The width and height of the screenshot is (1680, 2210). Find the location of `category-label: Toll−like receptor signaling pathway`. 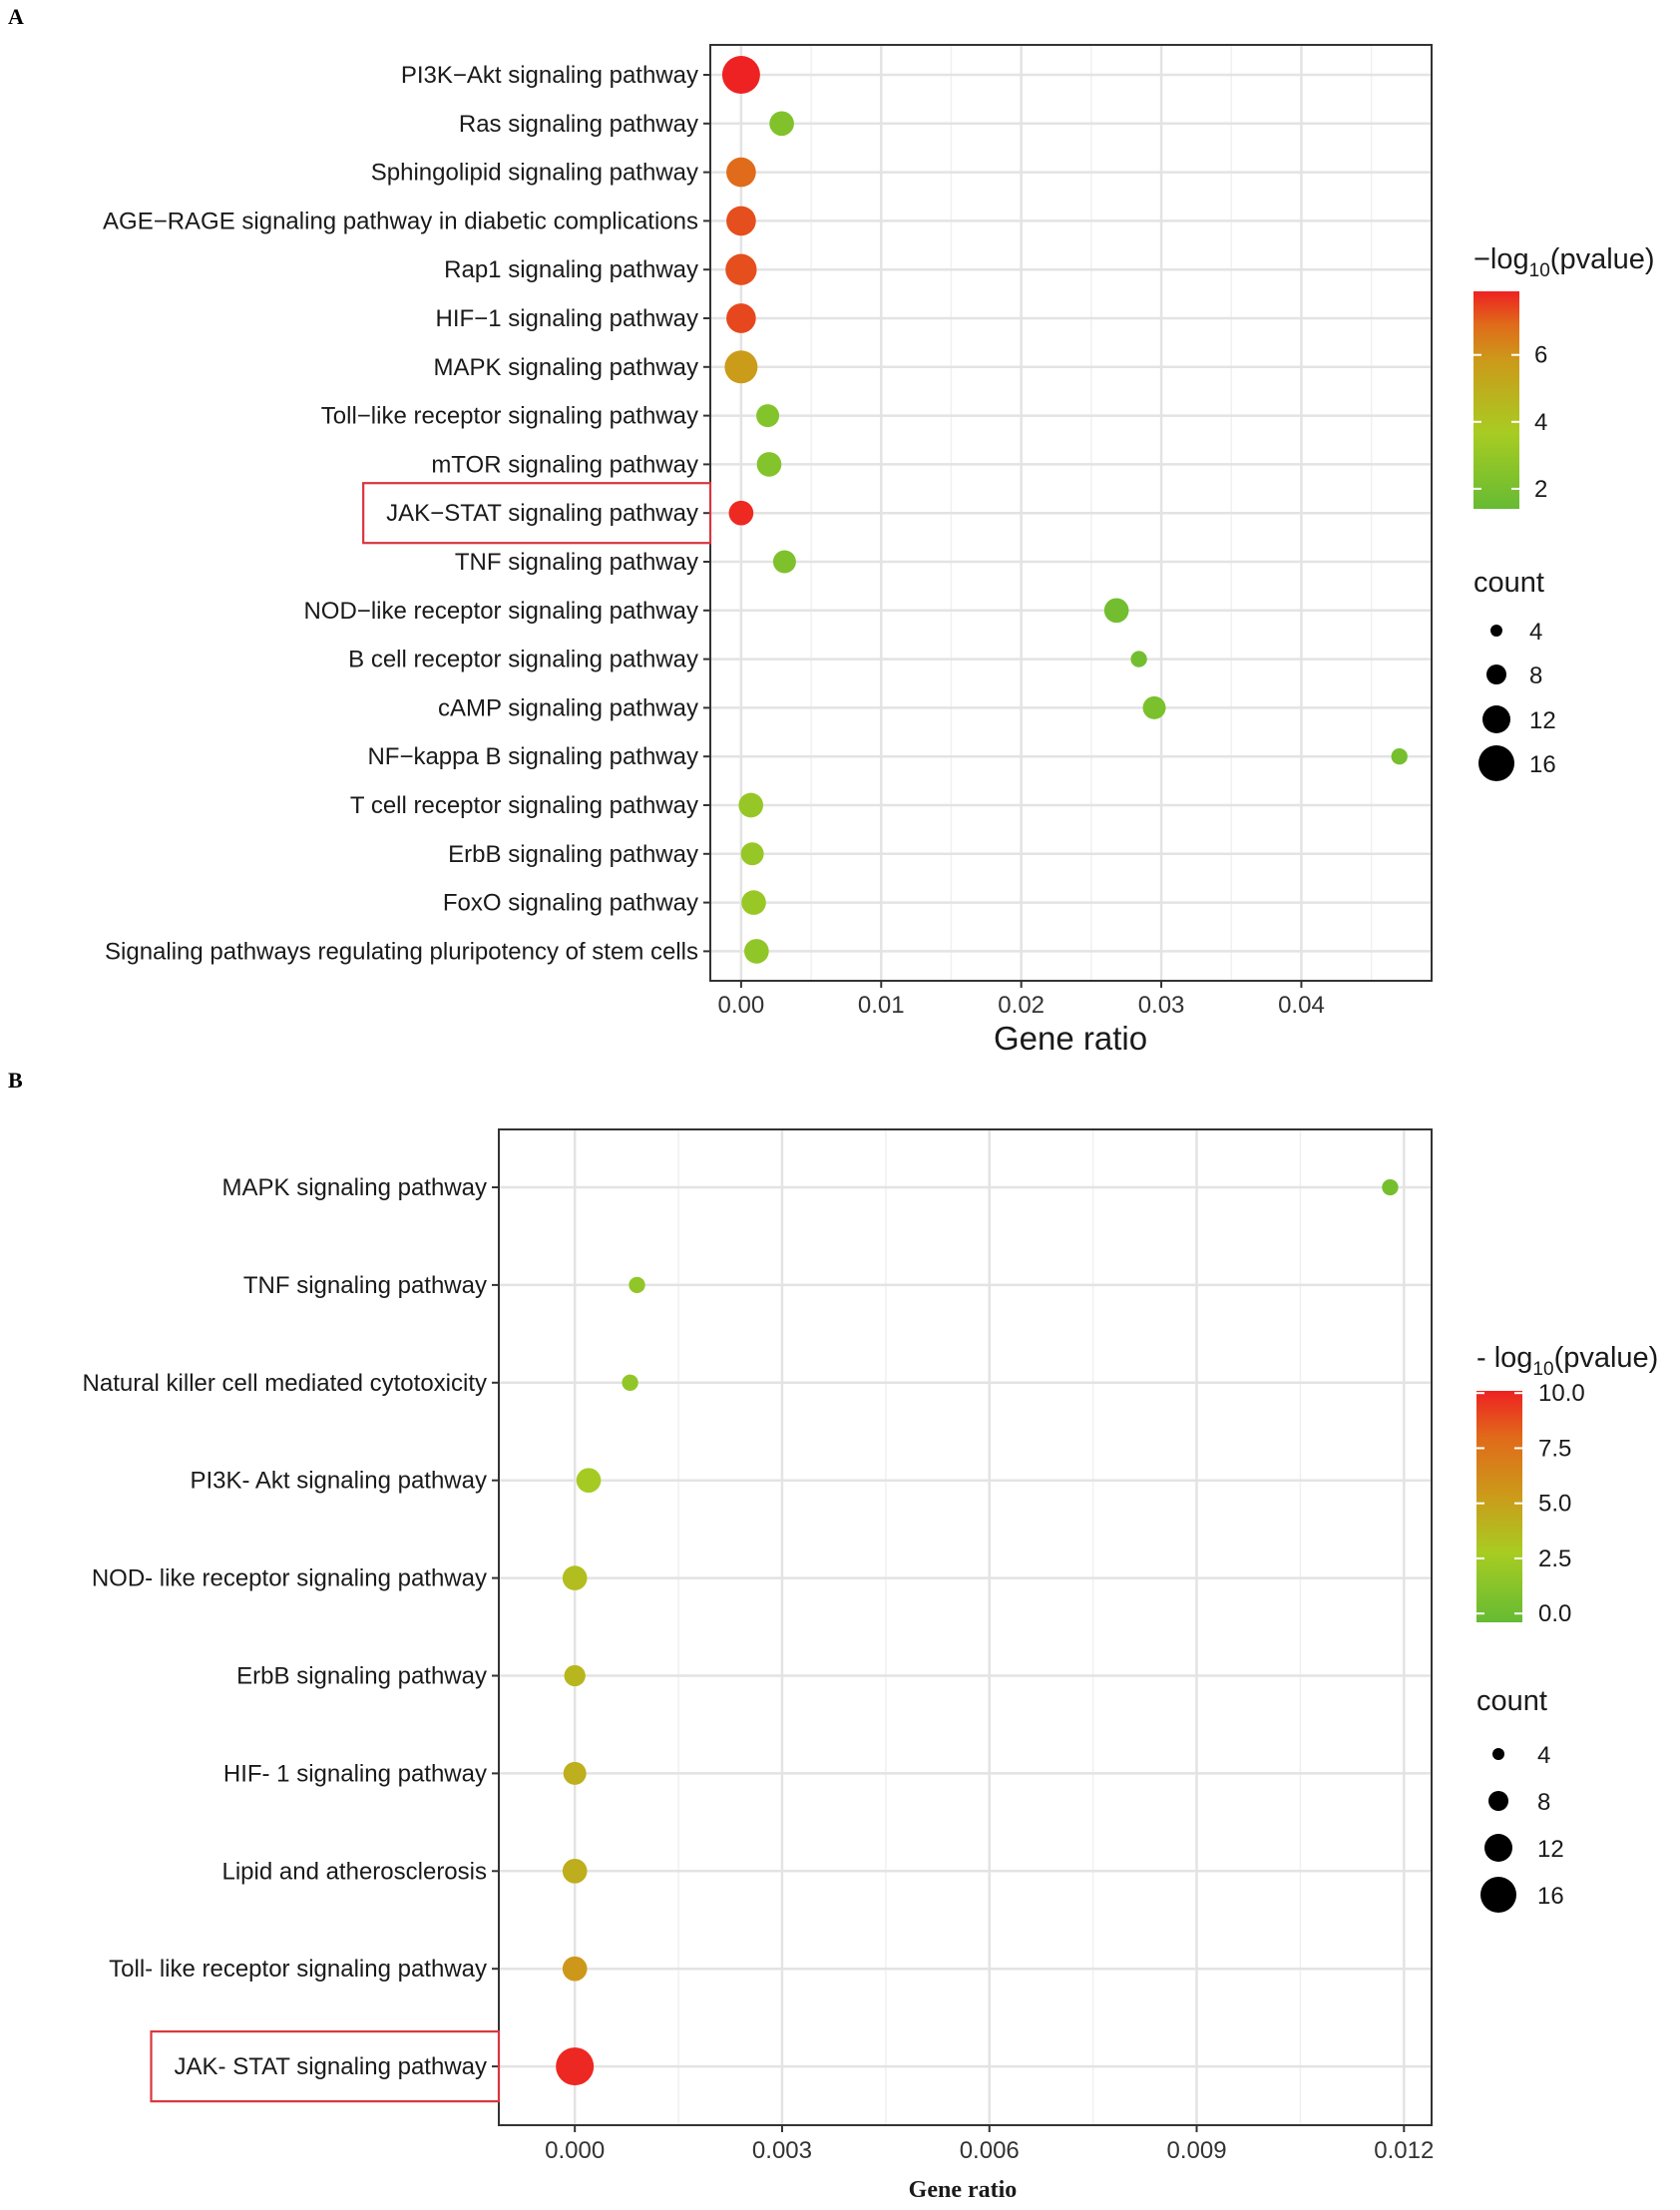

category-label: Toll−like receptor signaling pathway is located at coordinates (509, 416).